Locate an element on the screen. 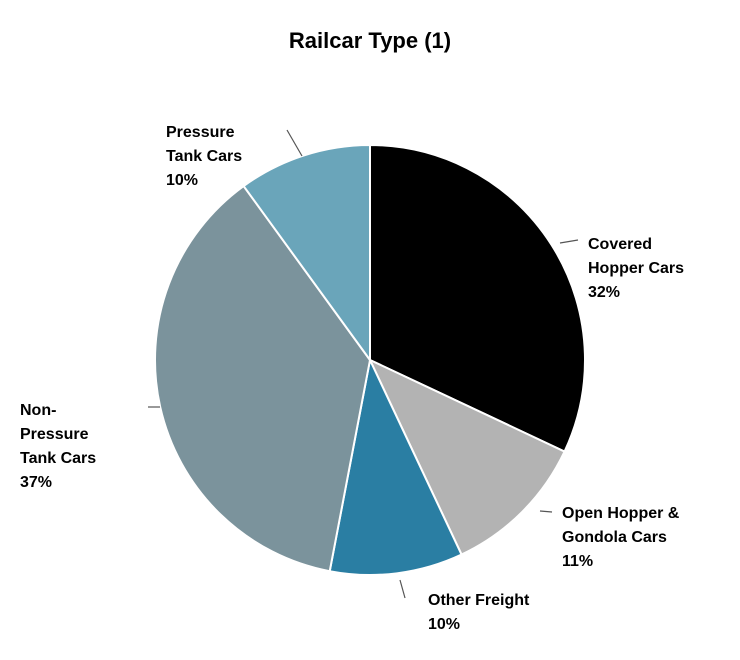 The image size is (740, 660). slice-label: Pressure Tank Cars 10% is located at coordinates (204, 157).